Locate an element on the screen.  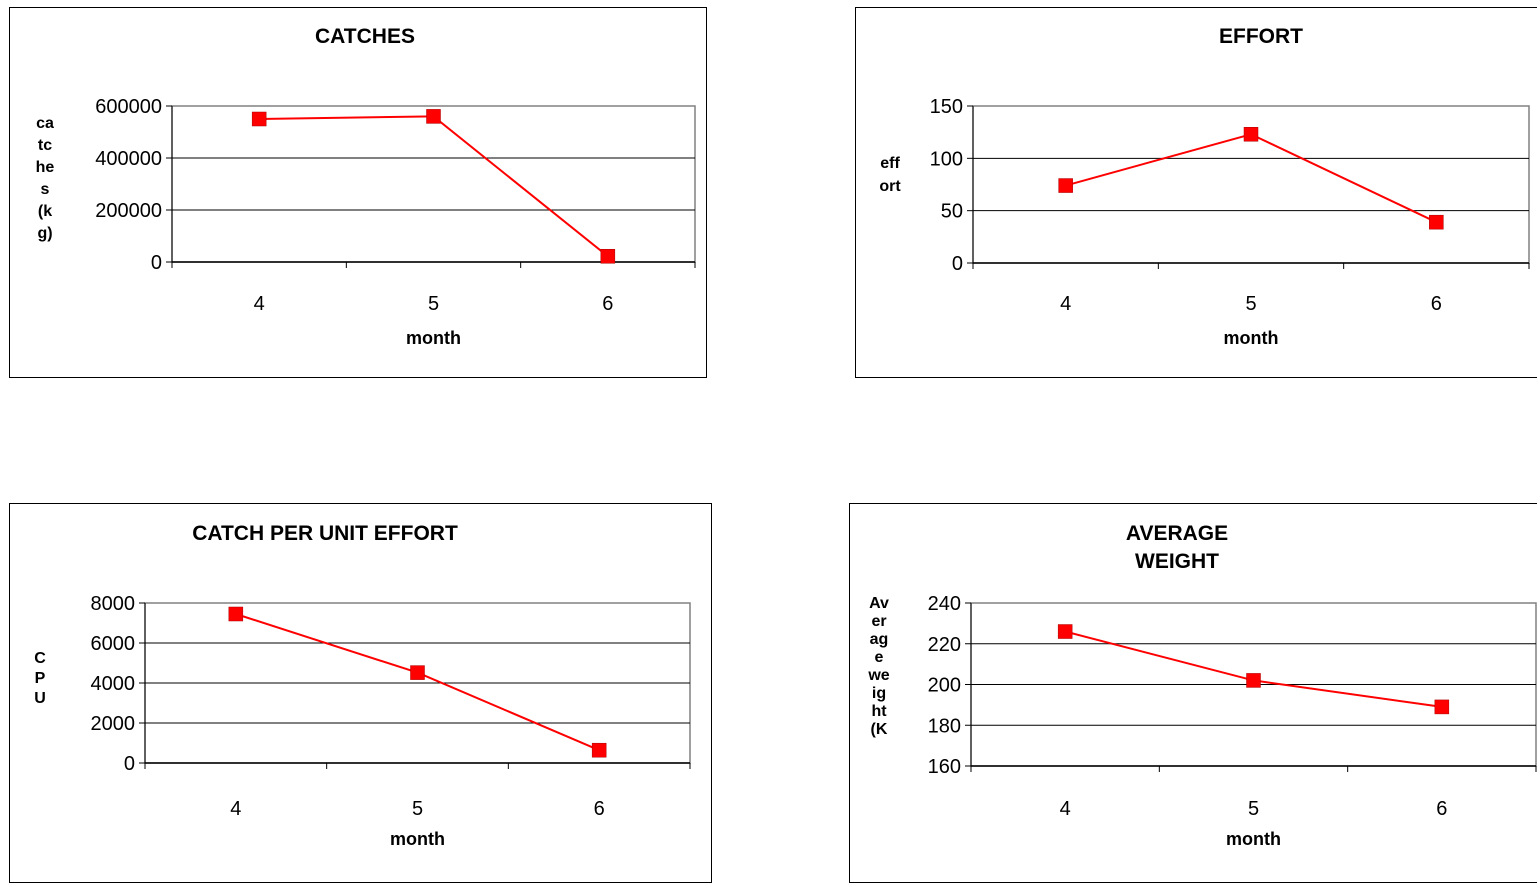
chart-title: CATCH PER UNIT EFFORT is located at coordinates (325, 533).